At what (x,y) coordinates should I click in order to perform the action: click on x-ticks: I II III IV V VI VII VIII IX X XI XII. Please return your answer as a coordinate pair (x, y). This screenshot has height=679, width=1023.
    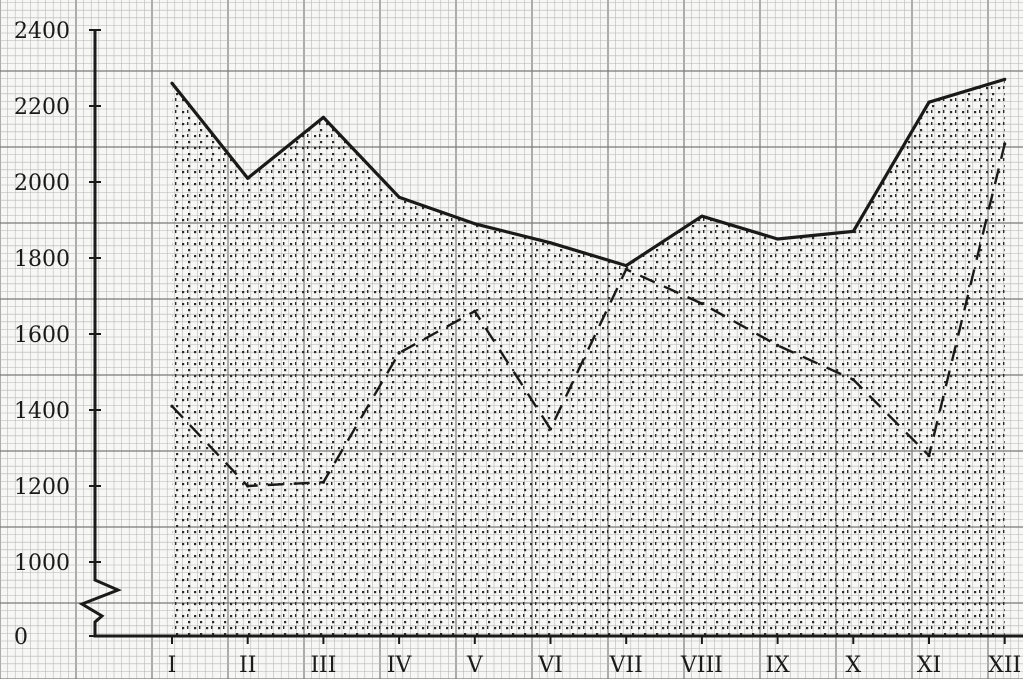
    Looking at the image, I should click on (594, 657).